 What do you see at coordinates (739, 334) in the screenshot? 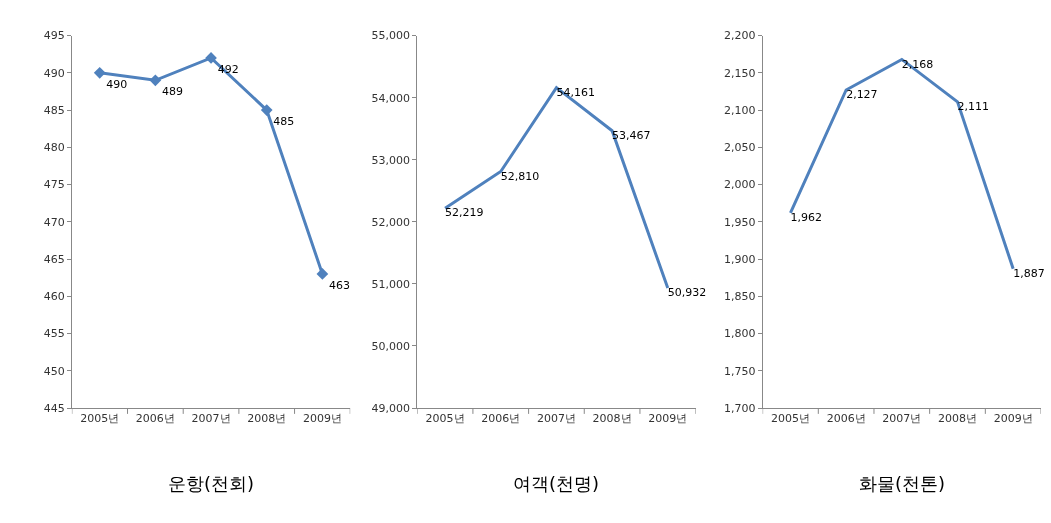
I see `y-tick-label: 1,800` at bounding box center [739, 334].